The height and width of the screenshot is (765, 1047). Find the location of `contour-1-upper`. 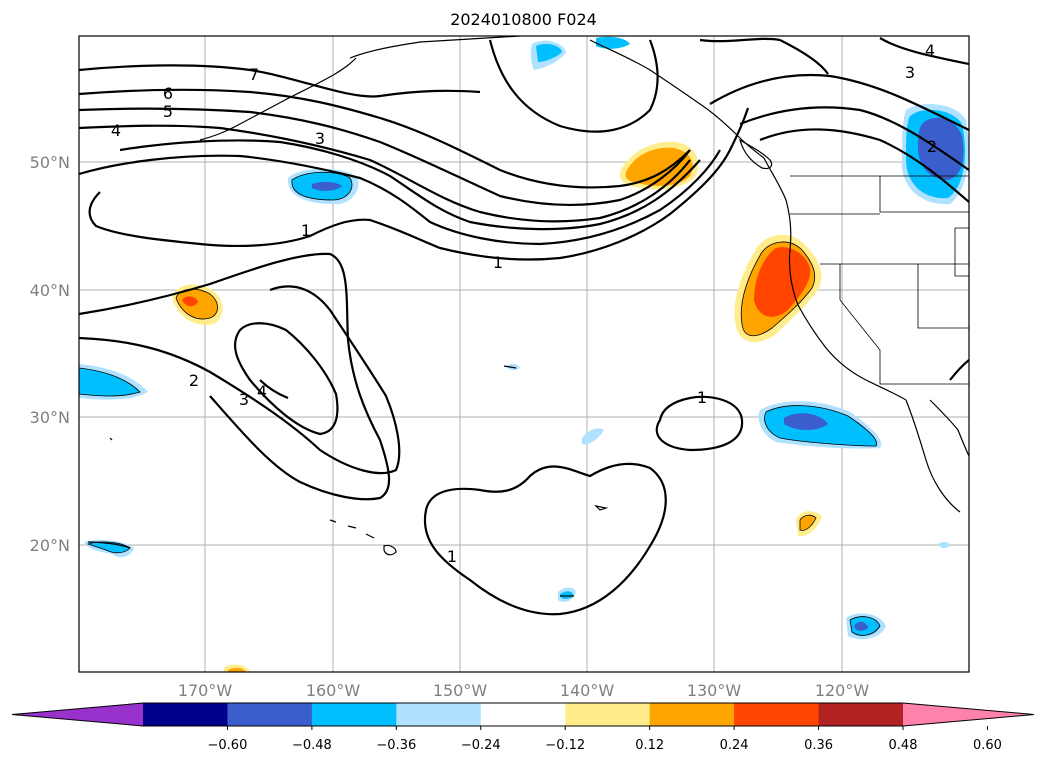

contour-1-upper is located at coordinates (419, 184).